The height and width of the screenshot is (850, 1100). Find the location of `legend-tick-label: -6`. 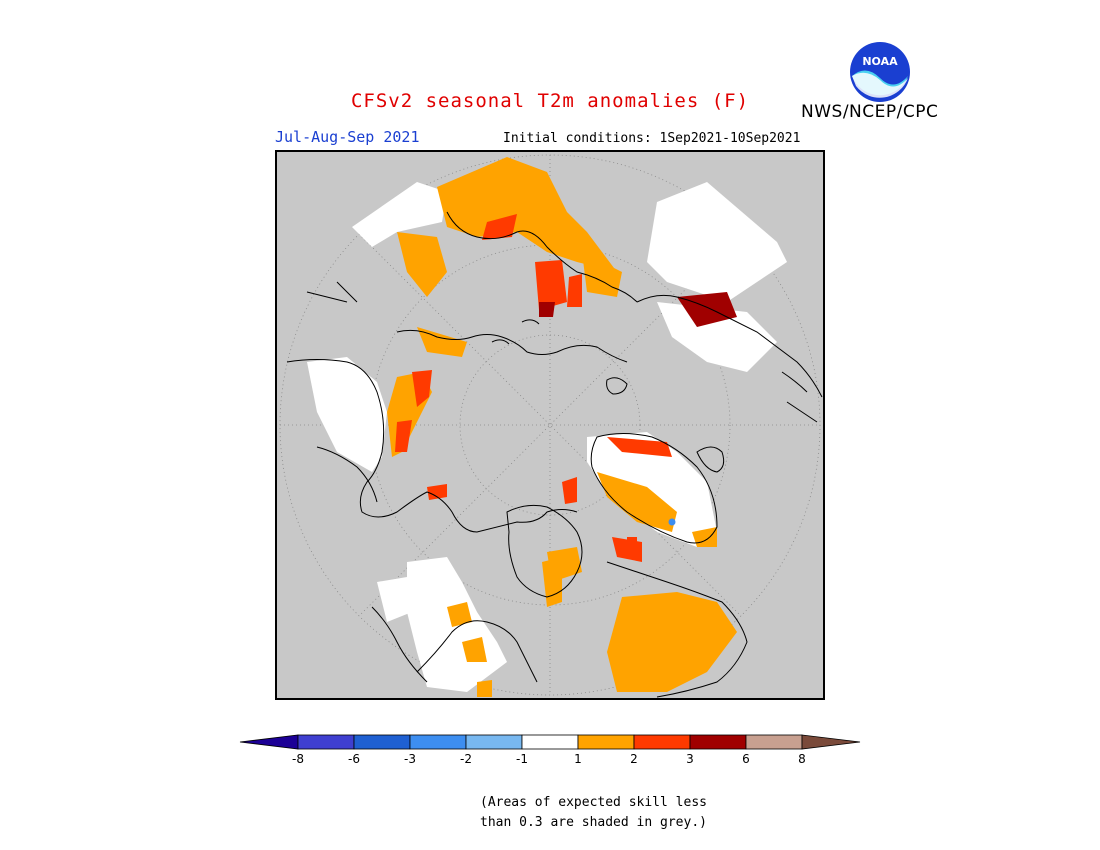

legend-tick-label: -6 is located at coordinates (354, 759).